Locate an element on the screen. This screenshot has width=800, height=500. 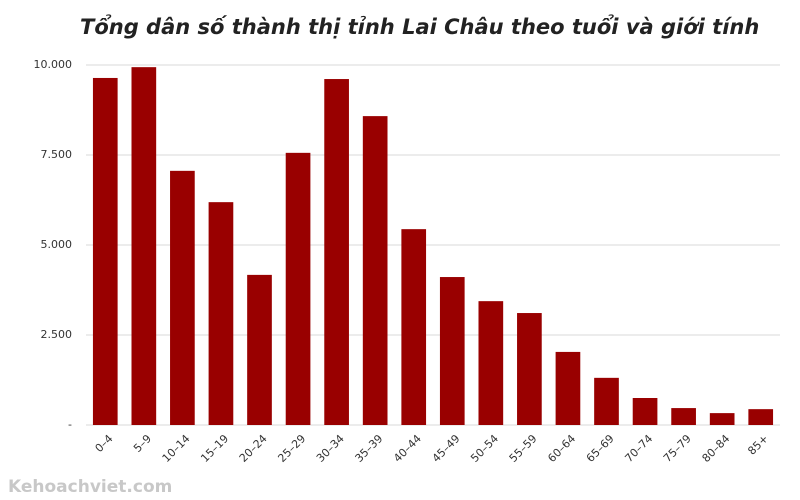
x-tick-label: 25–29 is located at coordinates (291, 448).